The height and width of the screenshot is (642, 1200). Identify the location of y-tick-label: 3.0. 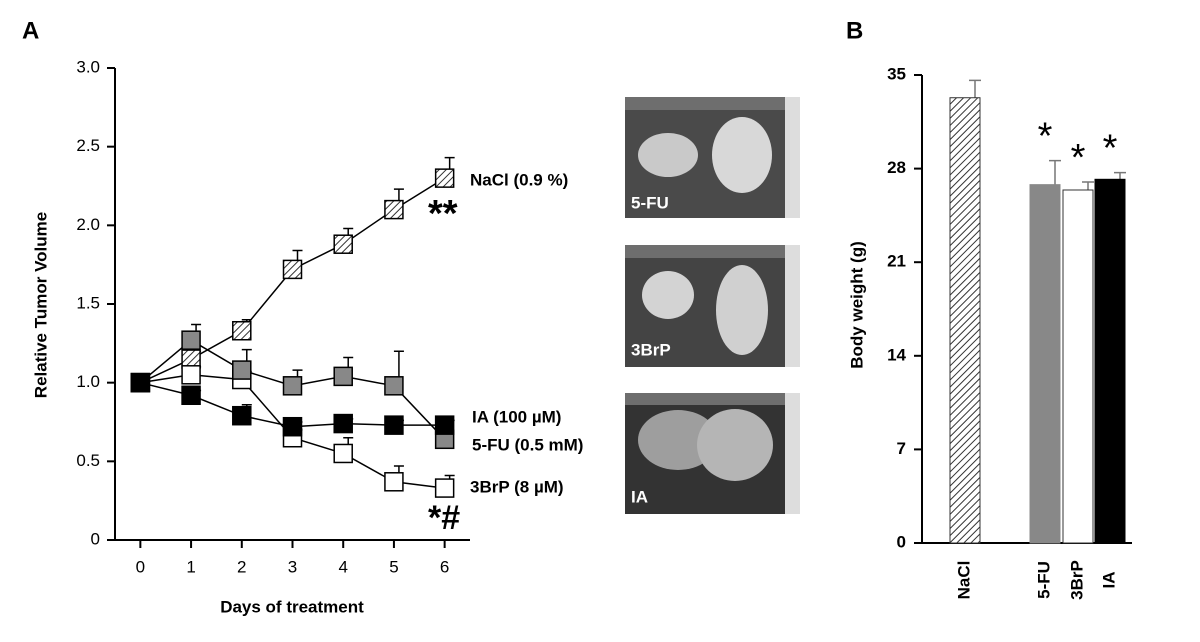
(88, 66).